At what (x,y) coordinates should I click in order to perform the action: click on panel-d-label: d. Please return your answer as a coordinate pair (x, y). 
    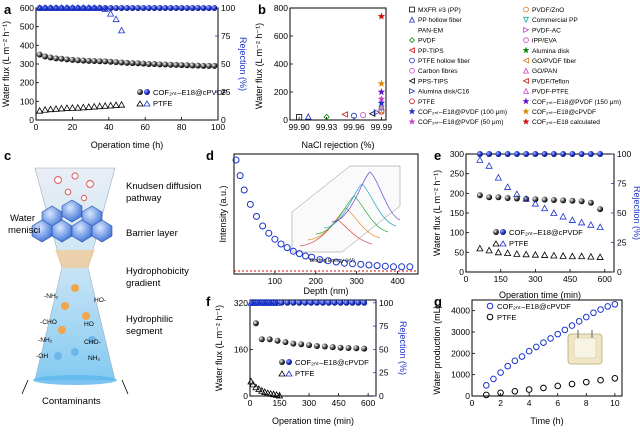
    Looking at the image, I should click on (210, 155).